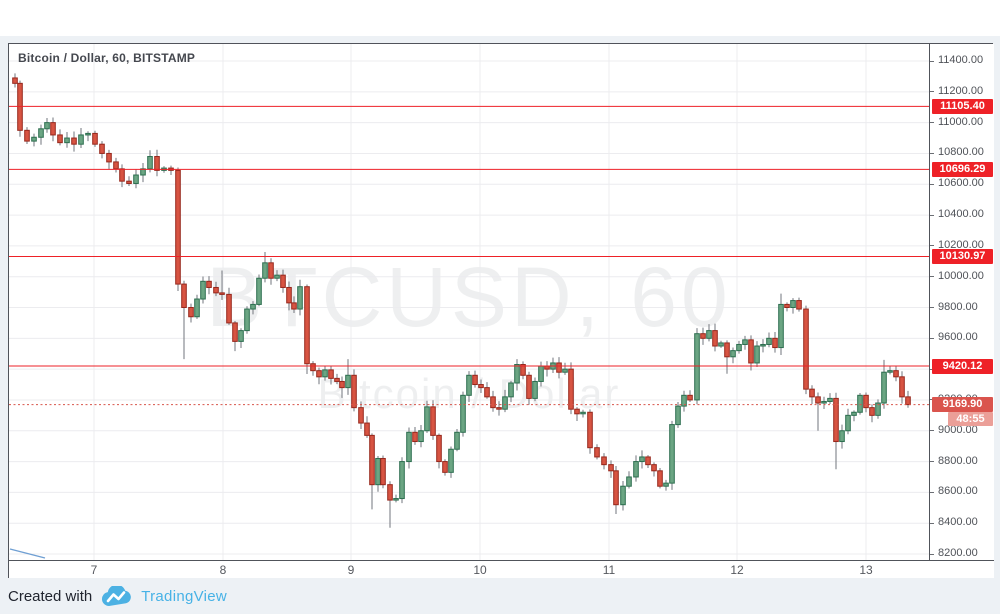  Describe the element at coordinates (961, 60) in the screenshot. I see `price-tick-label: 11400.00` at that location.